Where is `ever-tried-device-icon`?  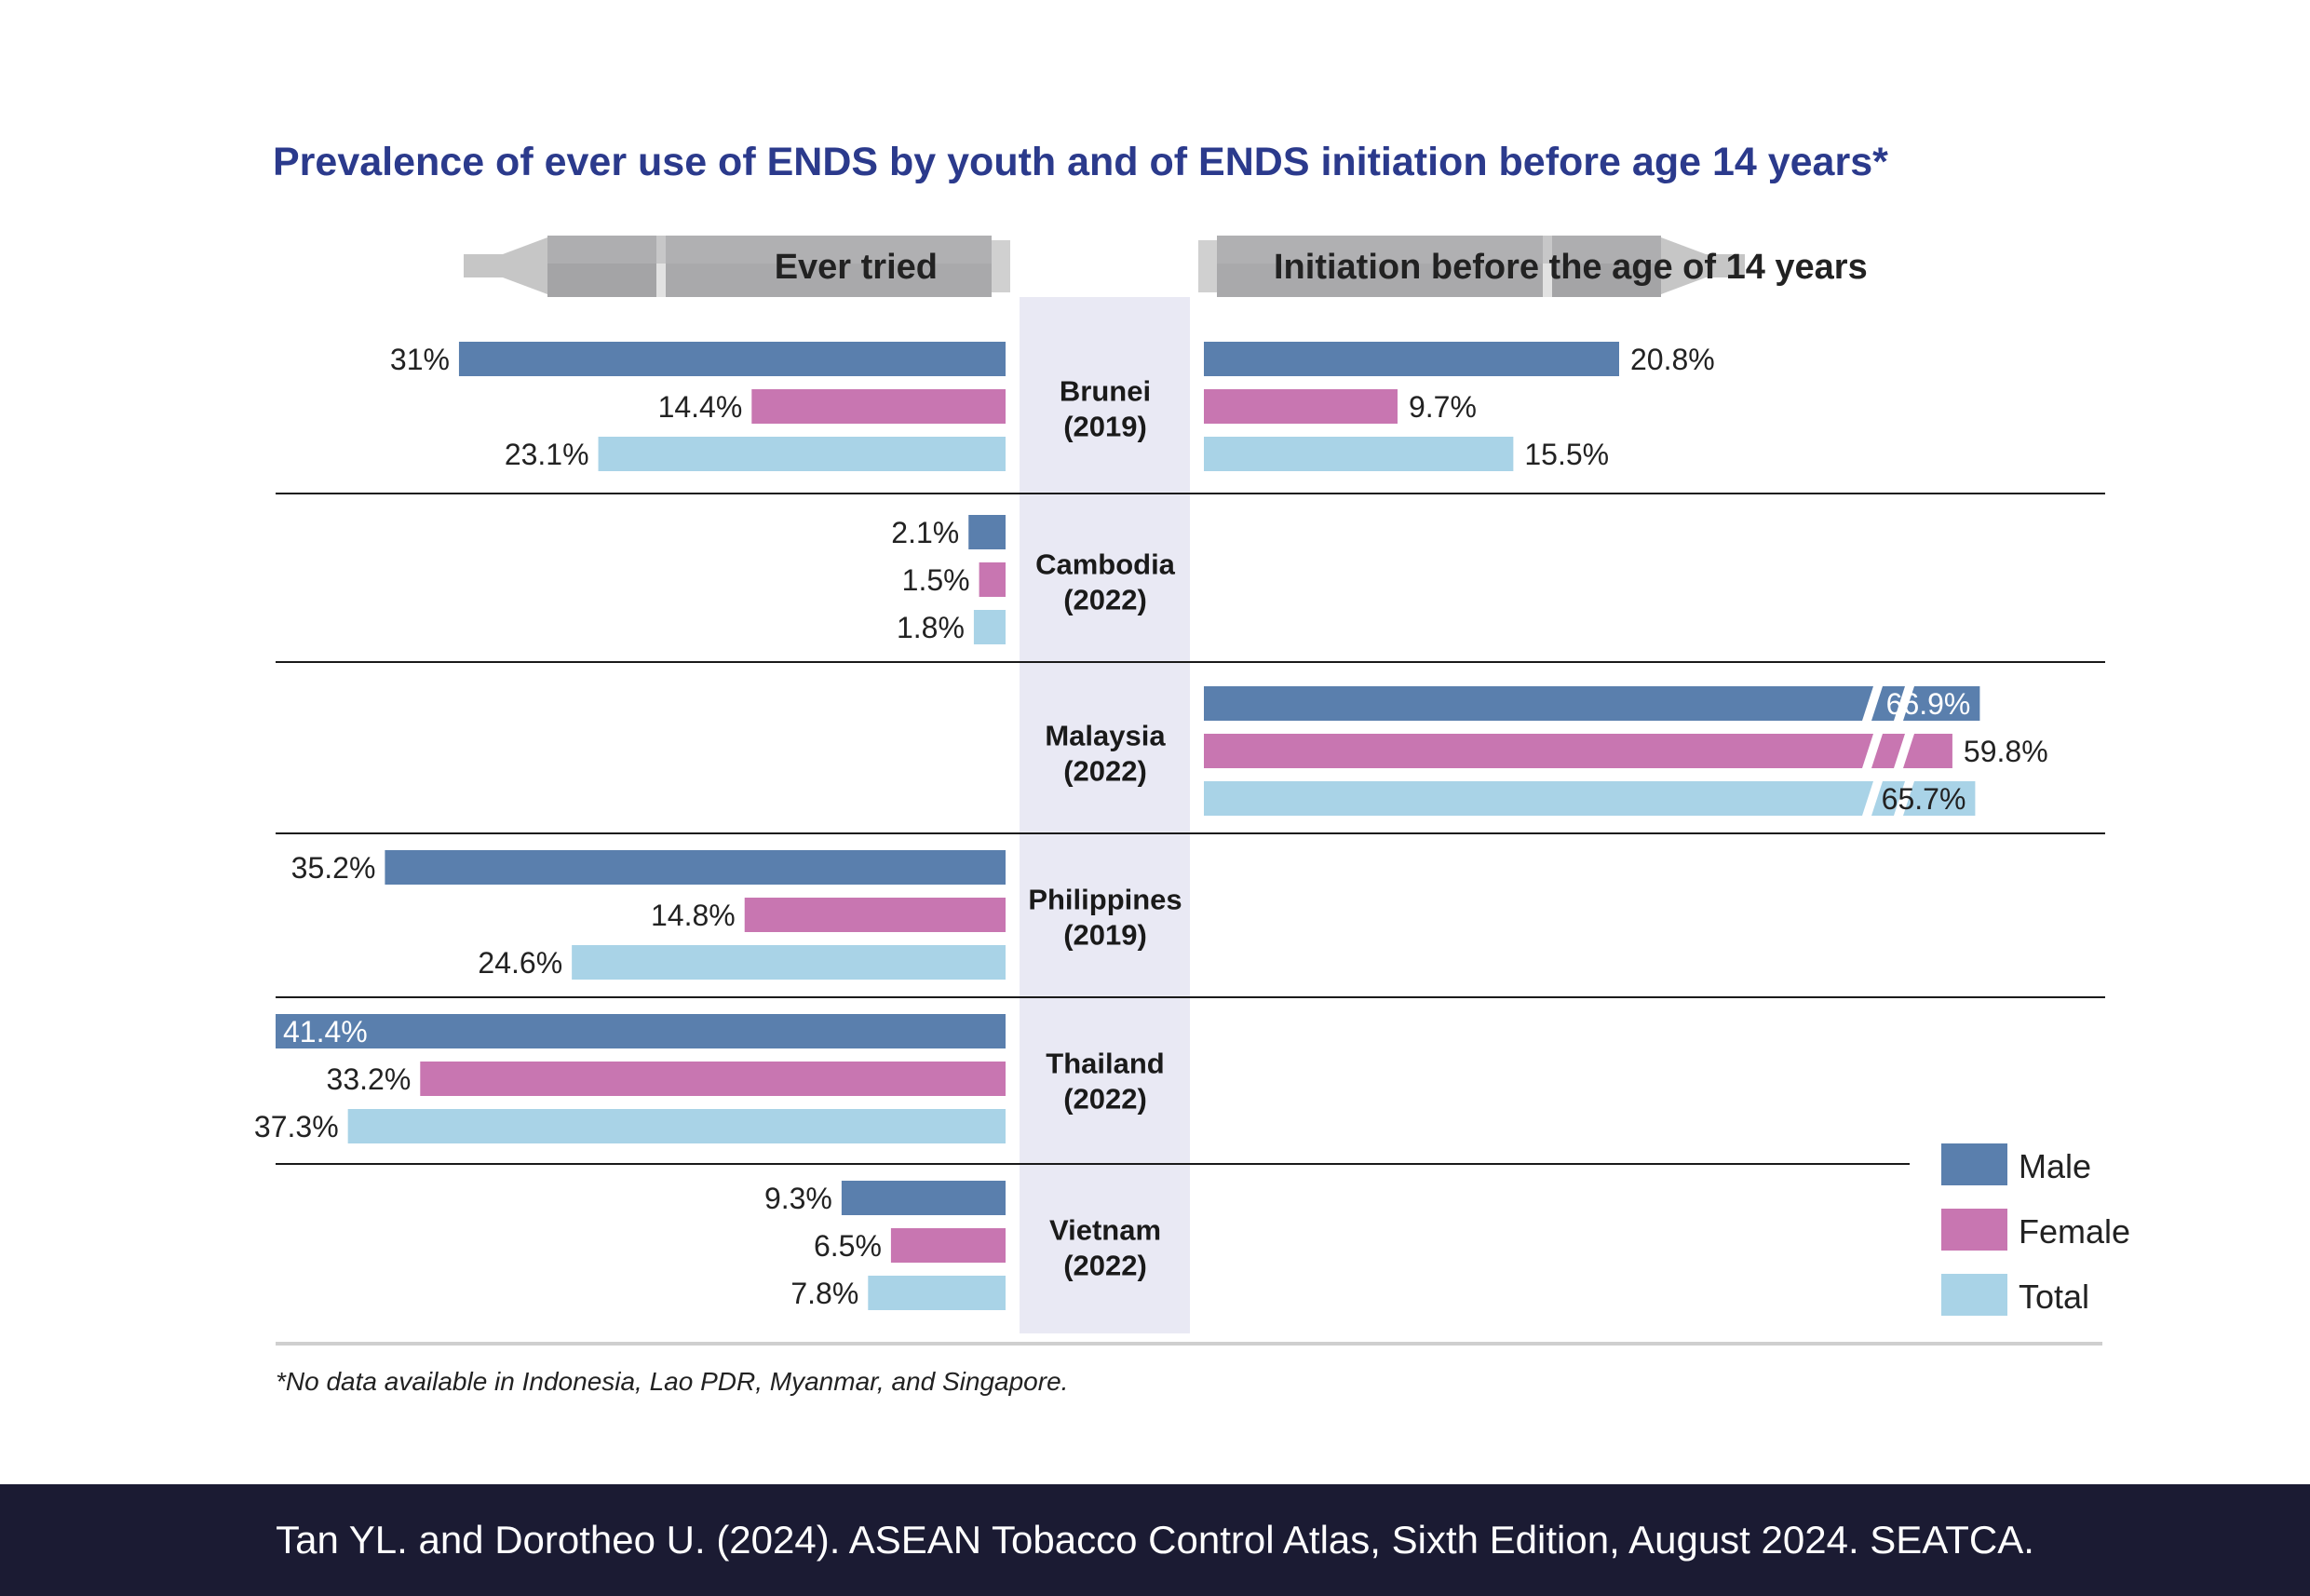 ever-tried-device-icon is located at coordinates (737, 266).